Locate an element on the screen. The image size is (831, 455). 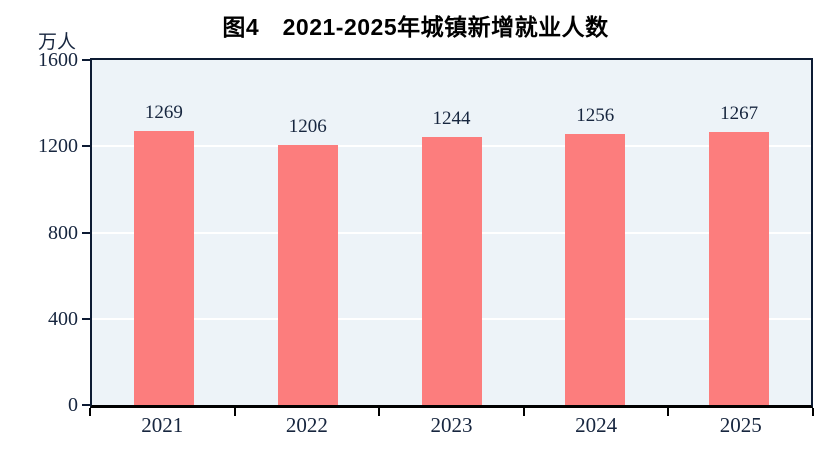
y-tick-label-400: 400 is located at coordinates (63, 318).